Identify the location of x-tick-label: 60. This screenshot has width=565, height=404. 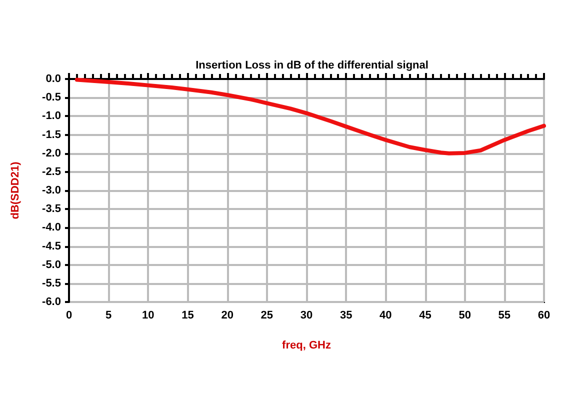
(544, 316).